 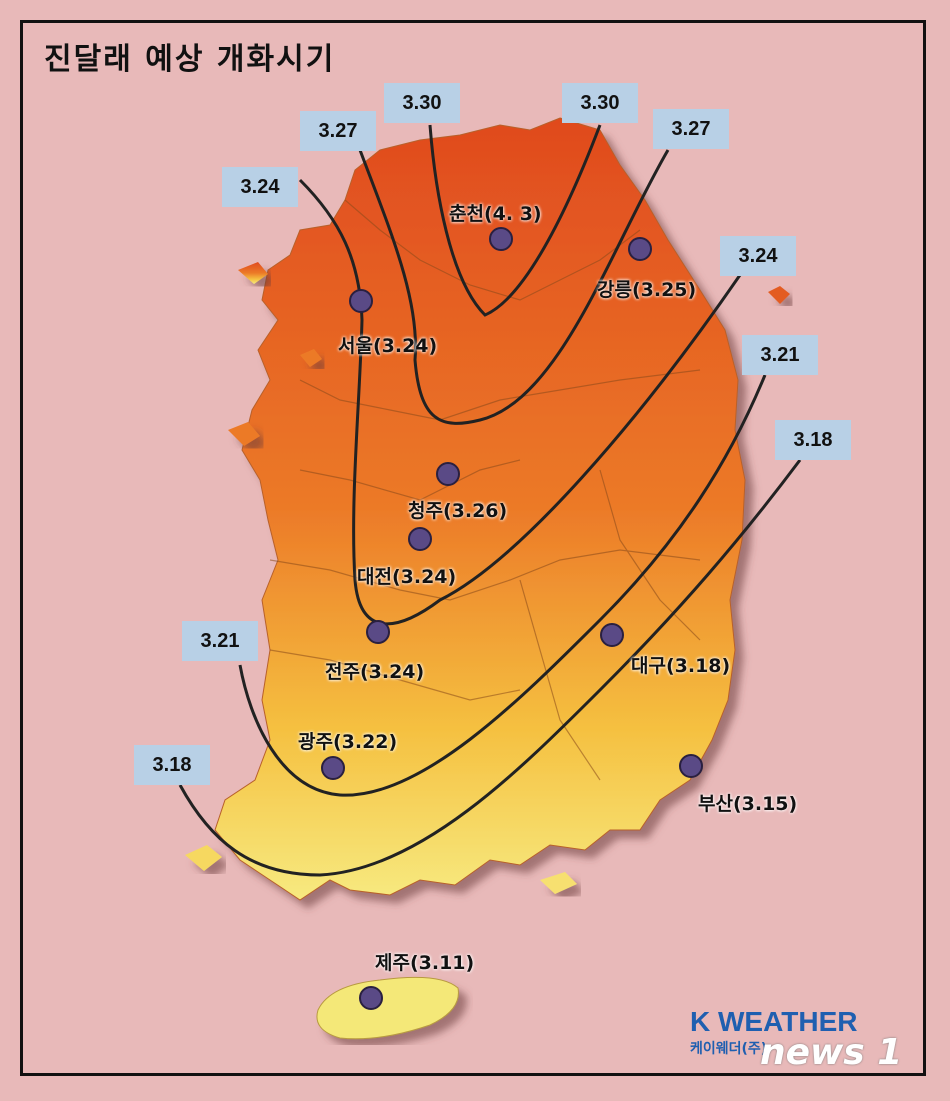 What do you see at coordinates (348, 742) in the screenshot?
I see `city-label-gwangju: 광주(3.22)` at bounding box center [348, 742].